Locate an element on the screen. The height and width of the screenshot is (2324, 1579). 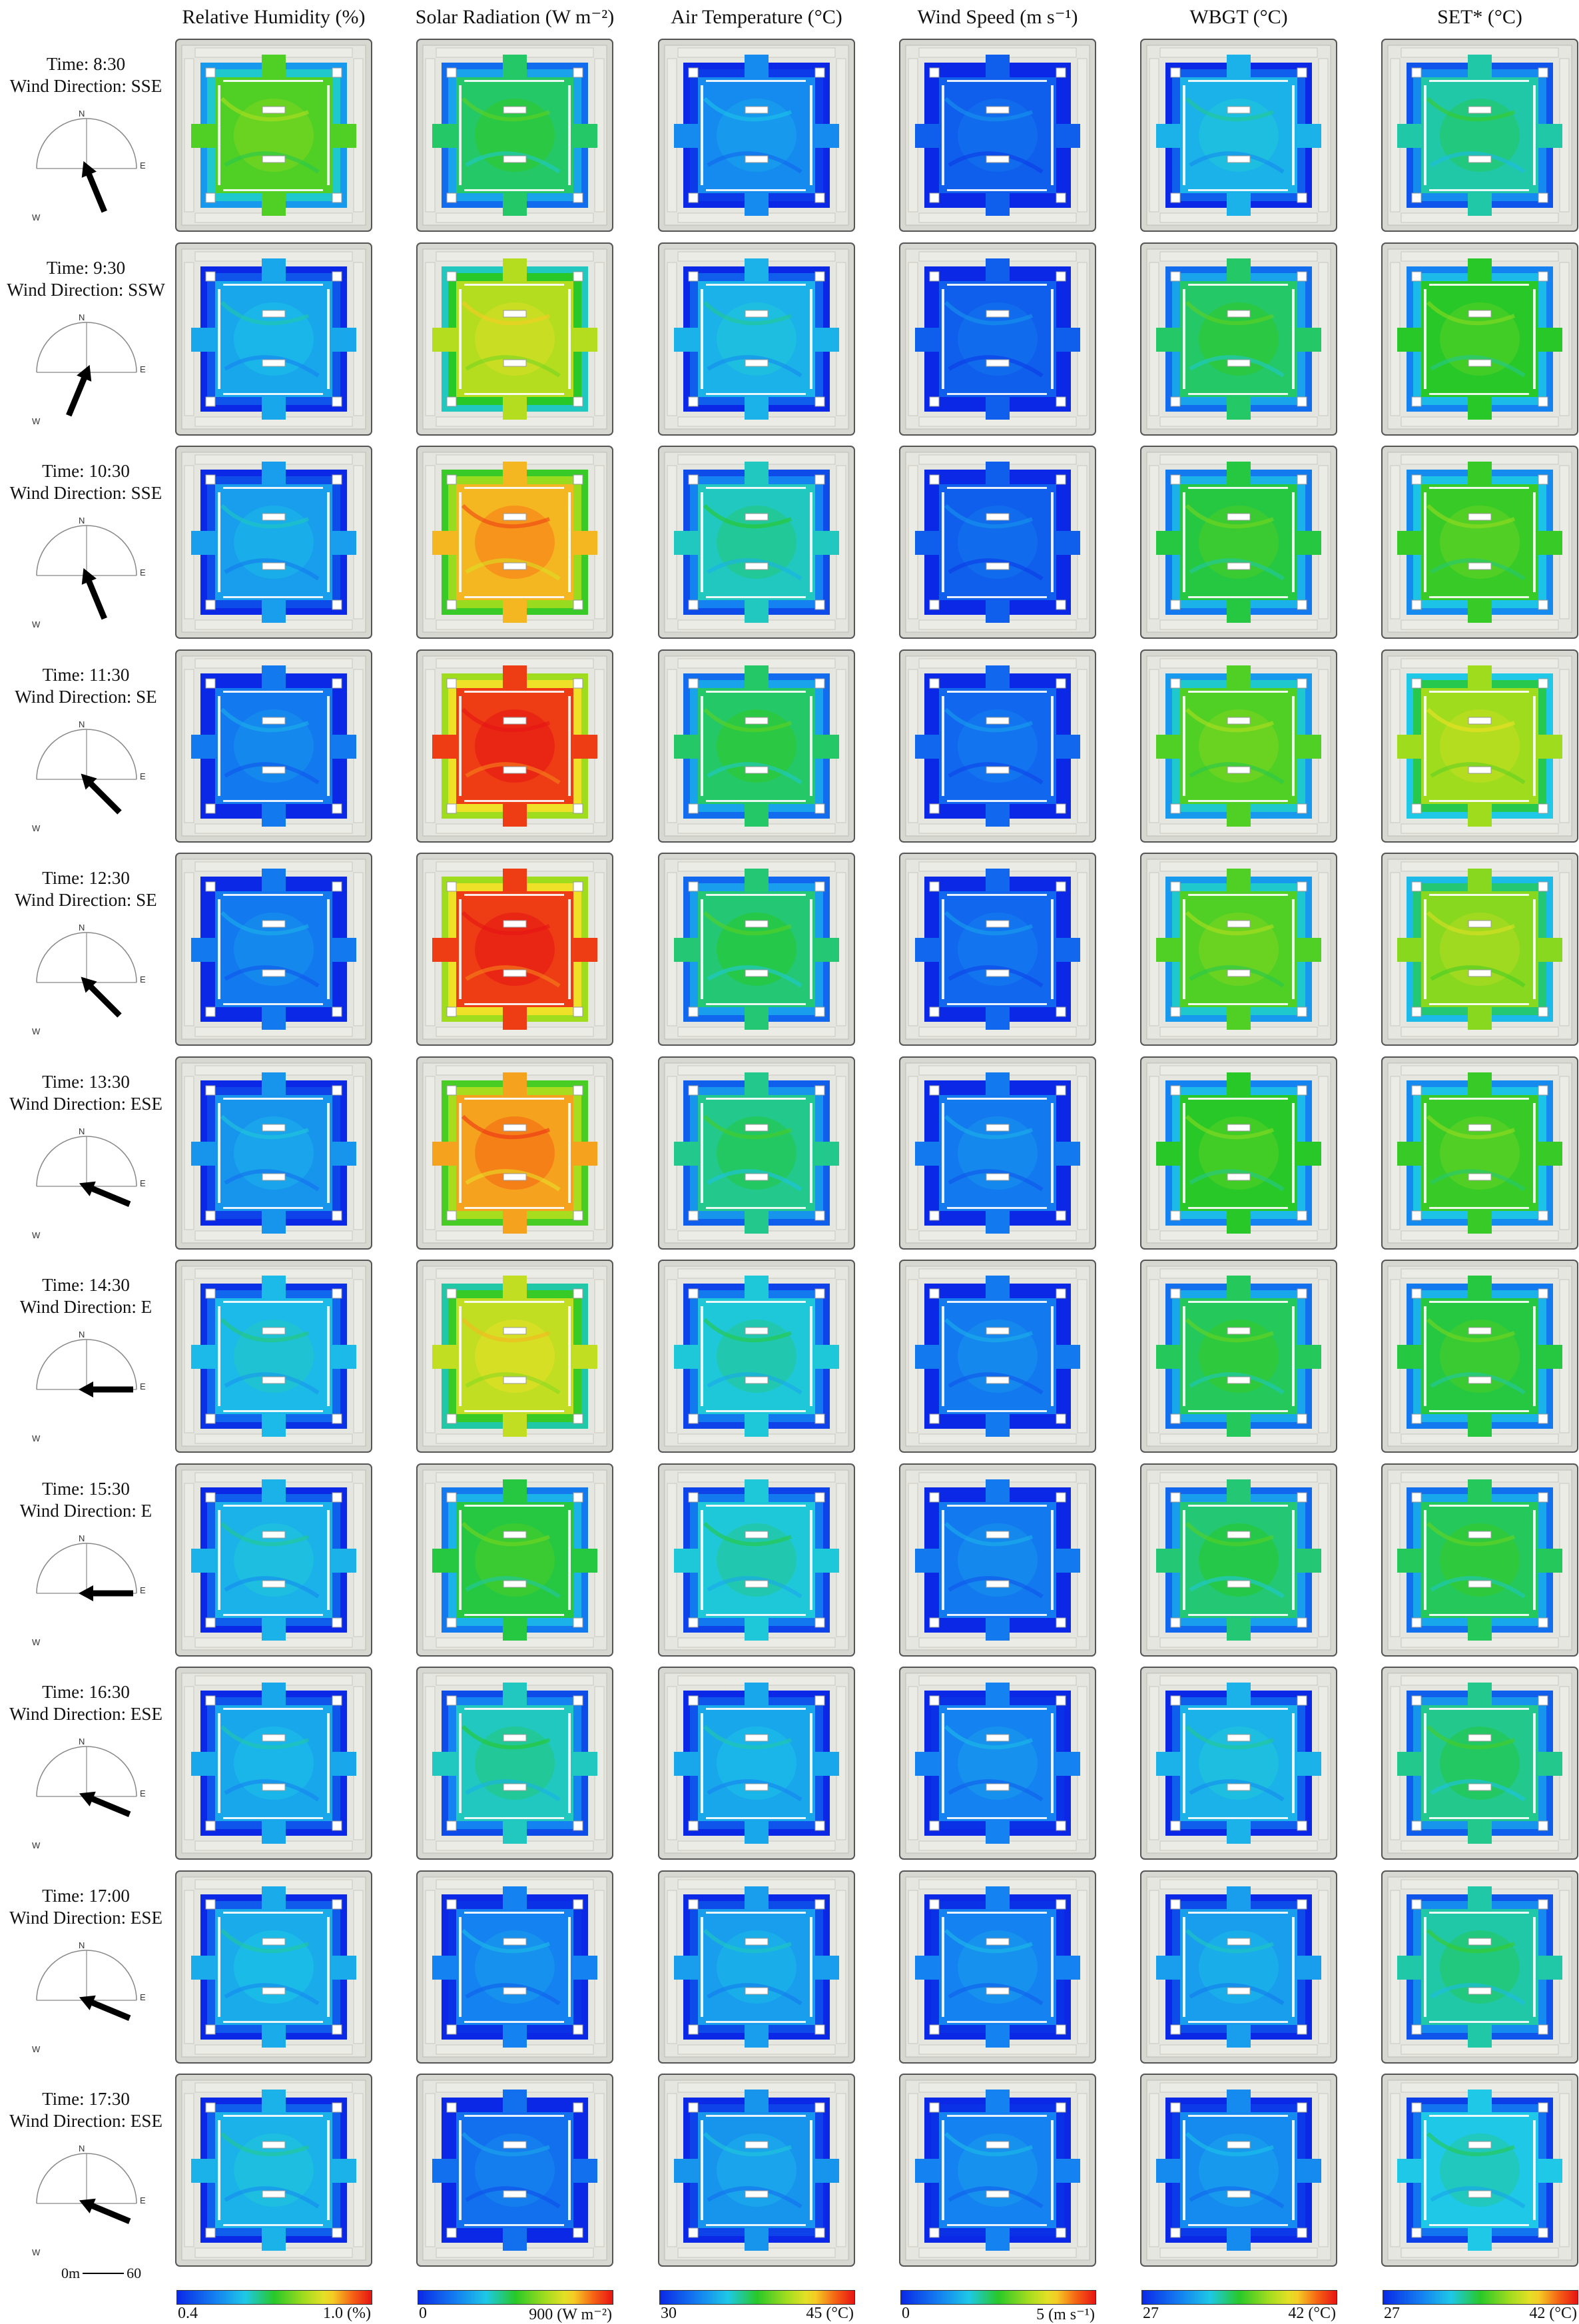
scale-line is located at coordinates (104, 2273).